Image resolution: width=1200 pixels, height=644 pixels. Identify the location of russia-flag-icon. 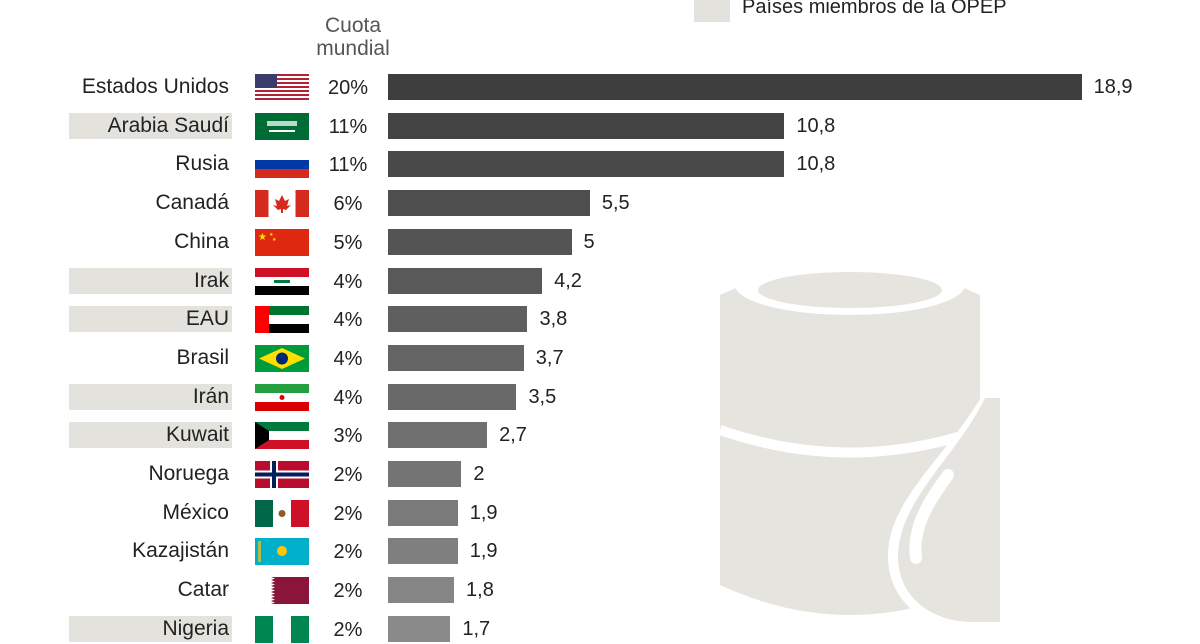
(282, 165).